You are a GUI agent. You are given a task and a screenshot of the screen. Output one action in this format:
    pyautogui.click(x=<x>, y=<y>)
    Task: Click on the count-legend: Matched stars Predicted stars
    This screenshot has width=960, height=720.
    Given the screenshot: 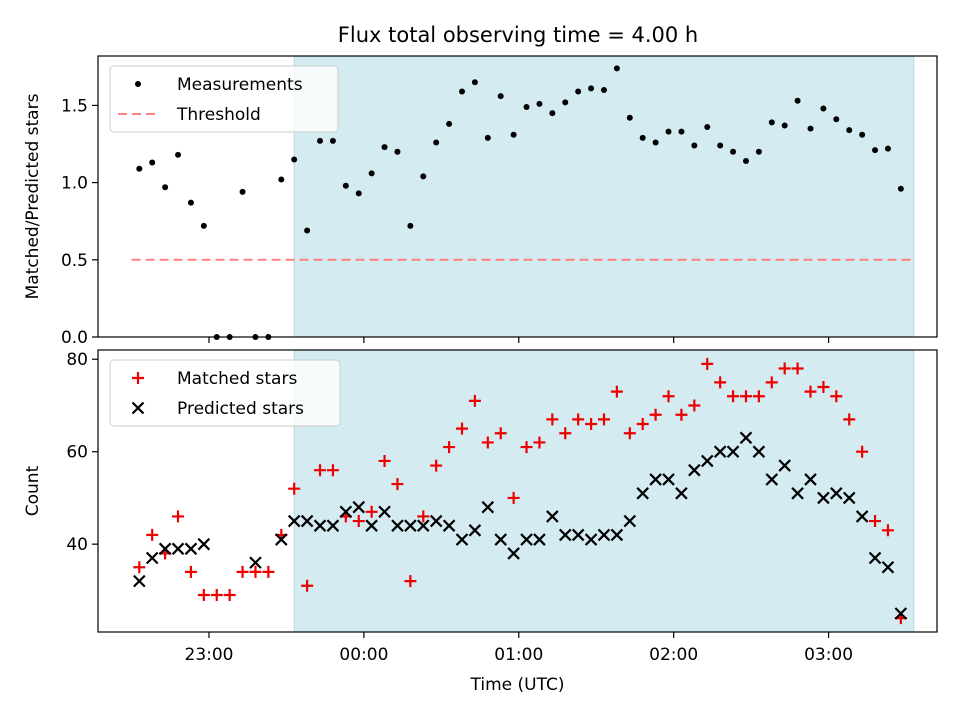 What is the action you would take?
    pyautogui.click(x=225, y=393)
    